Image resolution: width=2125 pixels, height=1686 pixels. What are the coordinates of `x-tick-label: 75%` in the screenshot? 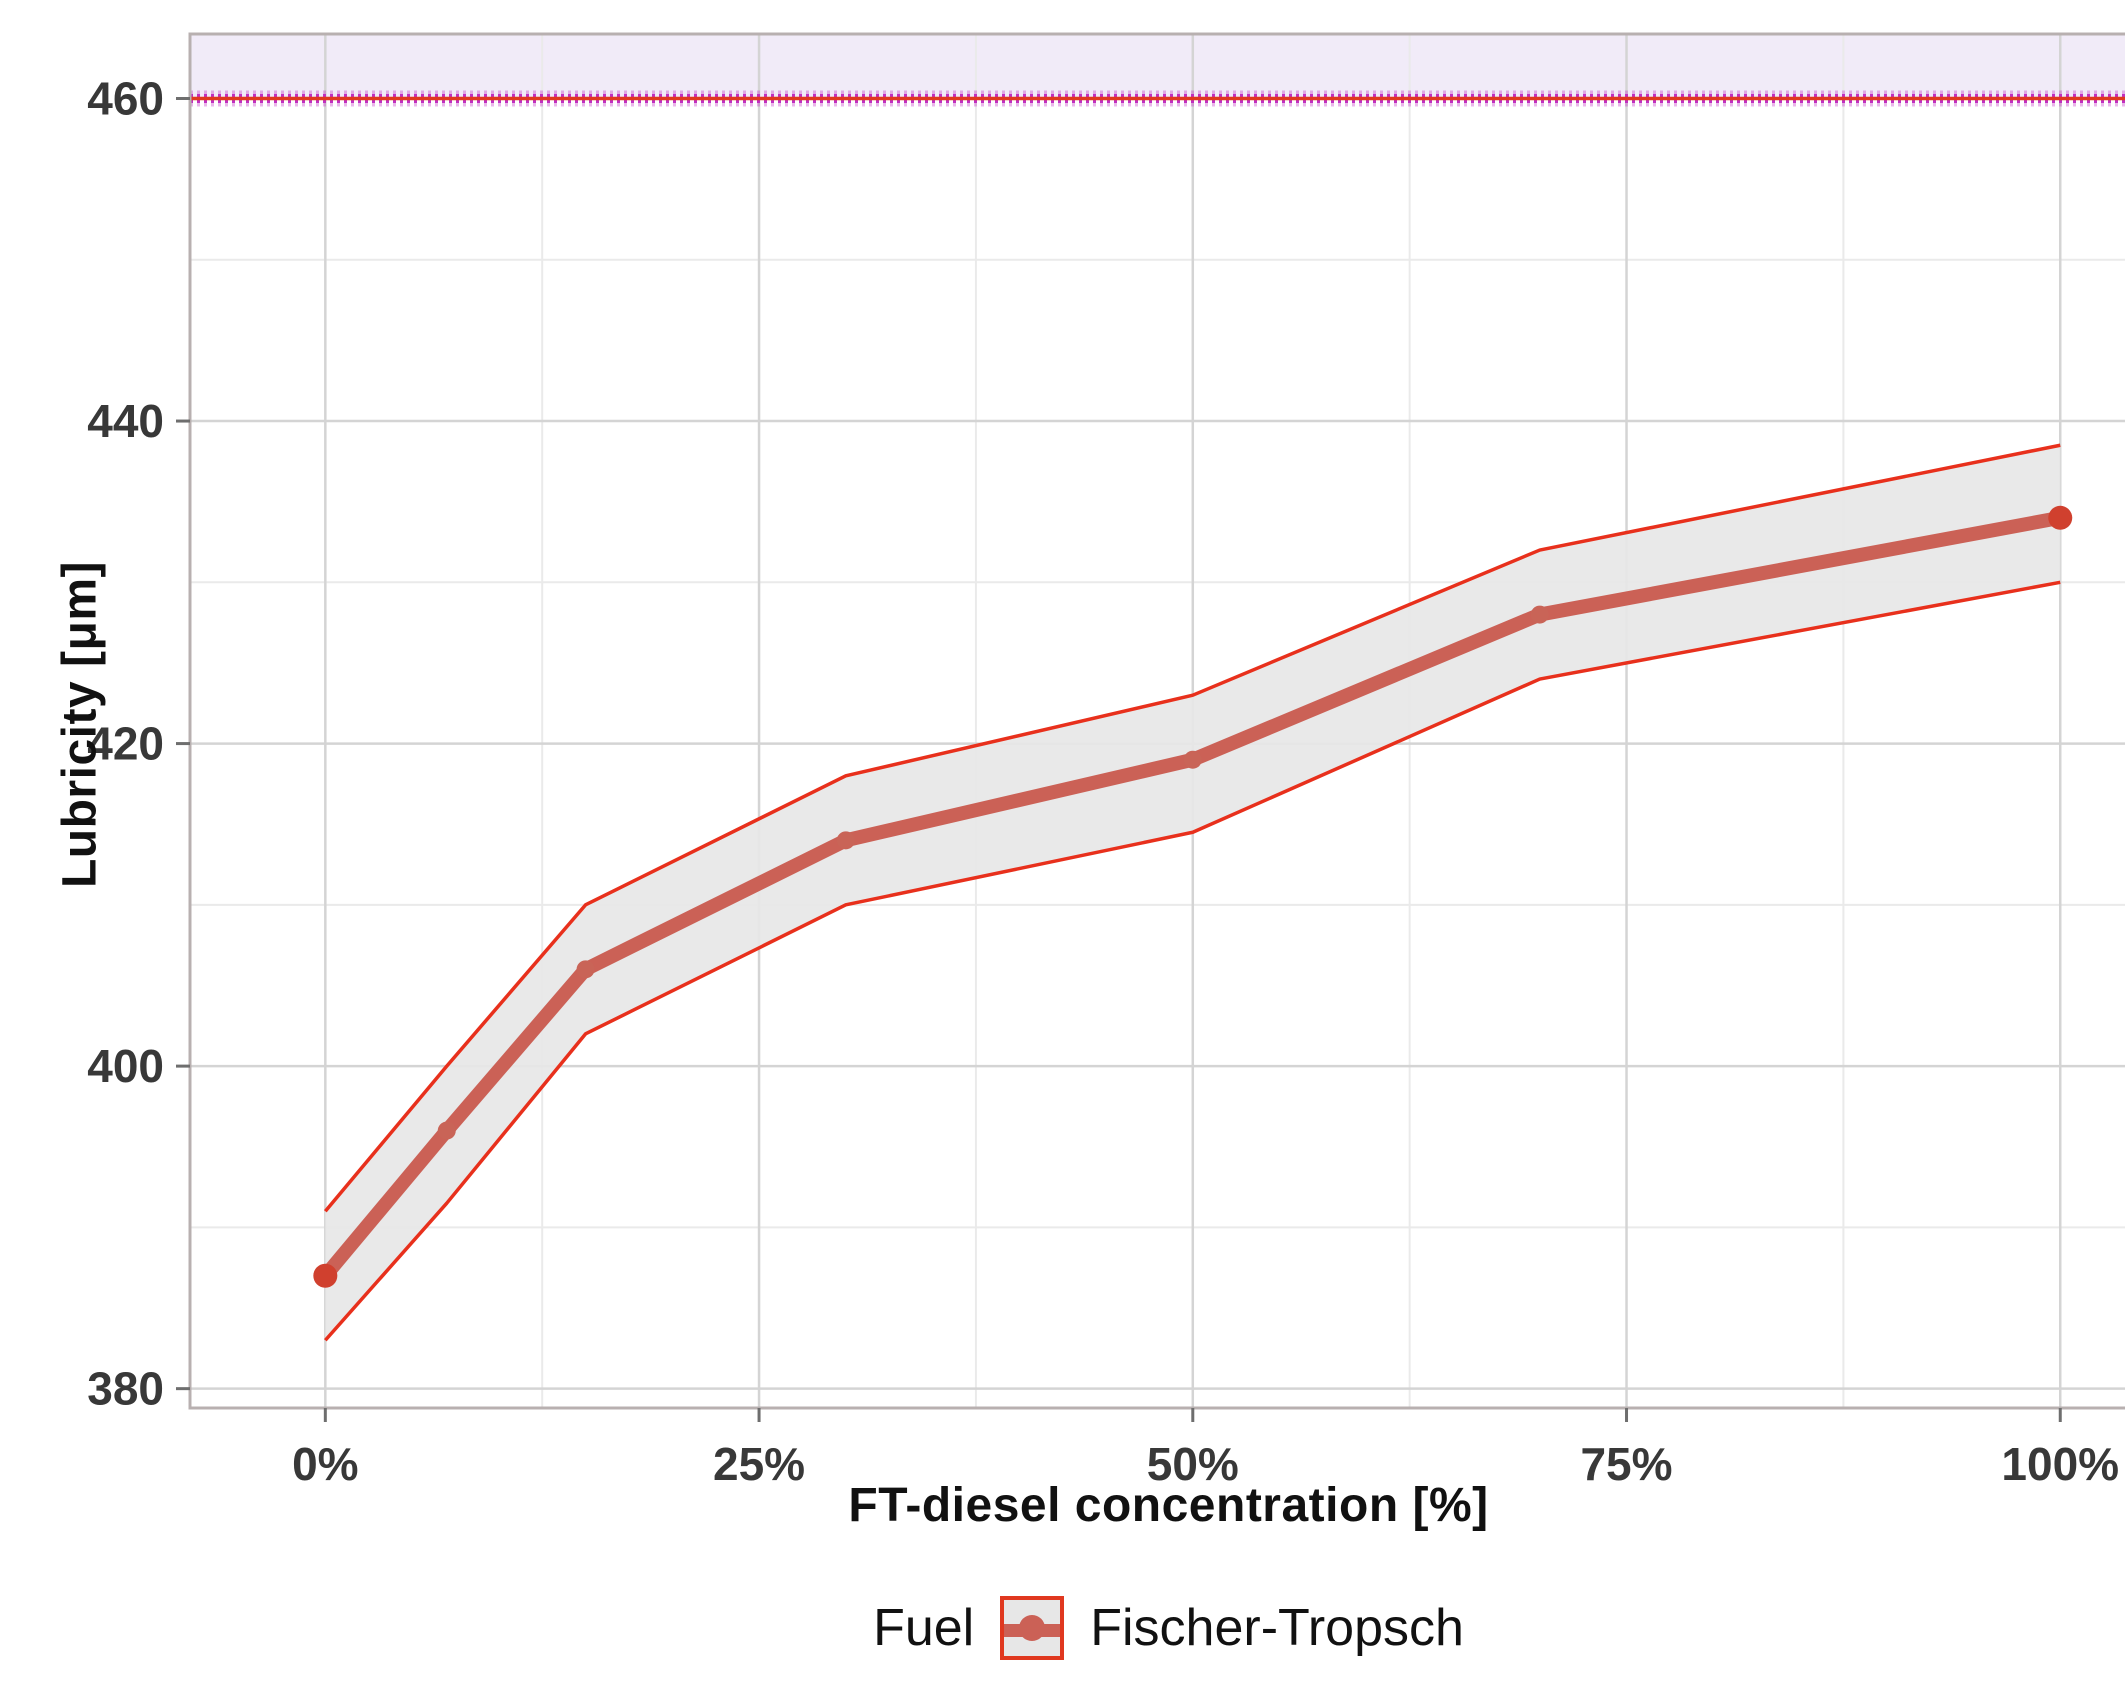 It's located at (1626, 1464).